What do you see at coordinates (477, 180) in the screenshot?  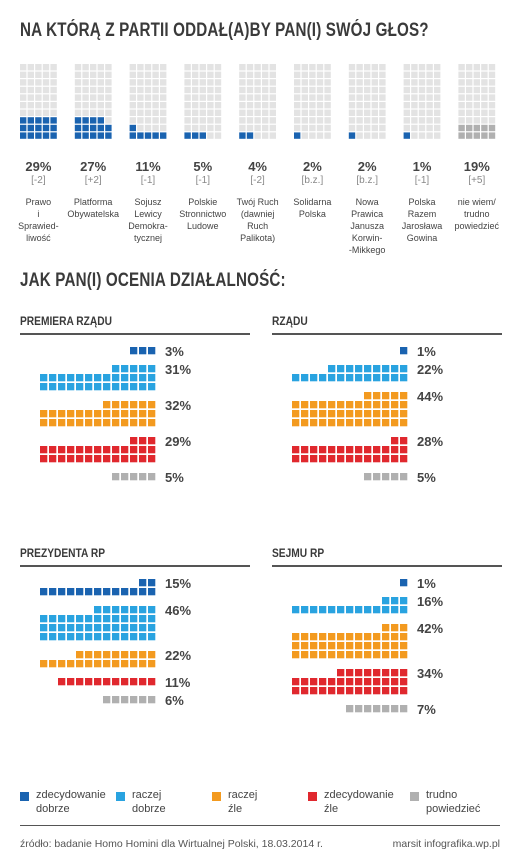 I see `party-change: [+5]` at bounding box center [477, 180].